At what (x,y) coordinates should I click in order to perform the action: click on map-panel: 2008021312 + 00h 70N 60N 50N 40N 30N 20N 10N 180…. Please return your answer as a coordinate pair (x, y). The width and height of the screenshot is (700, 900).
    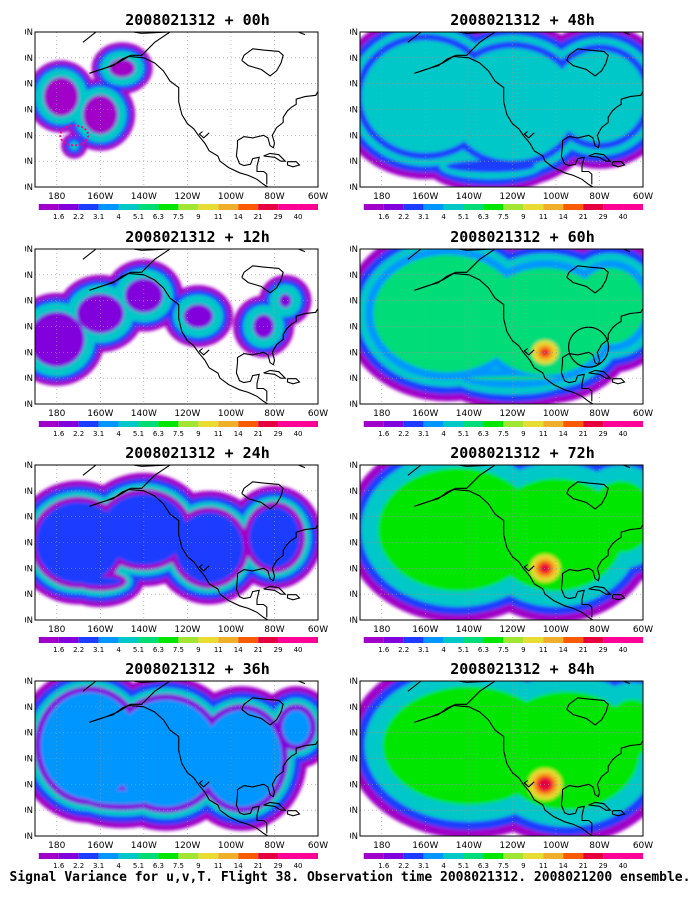
    Looking at the image, I should click on (197, 117).